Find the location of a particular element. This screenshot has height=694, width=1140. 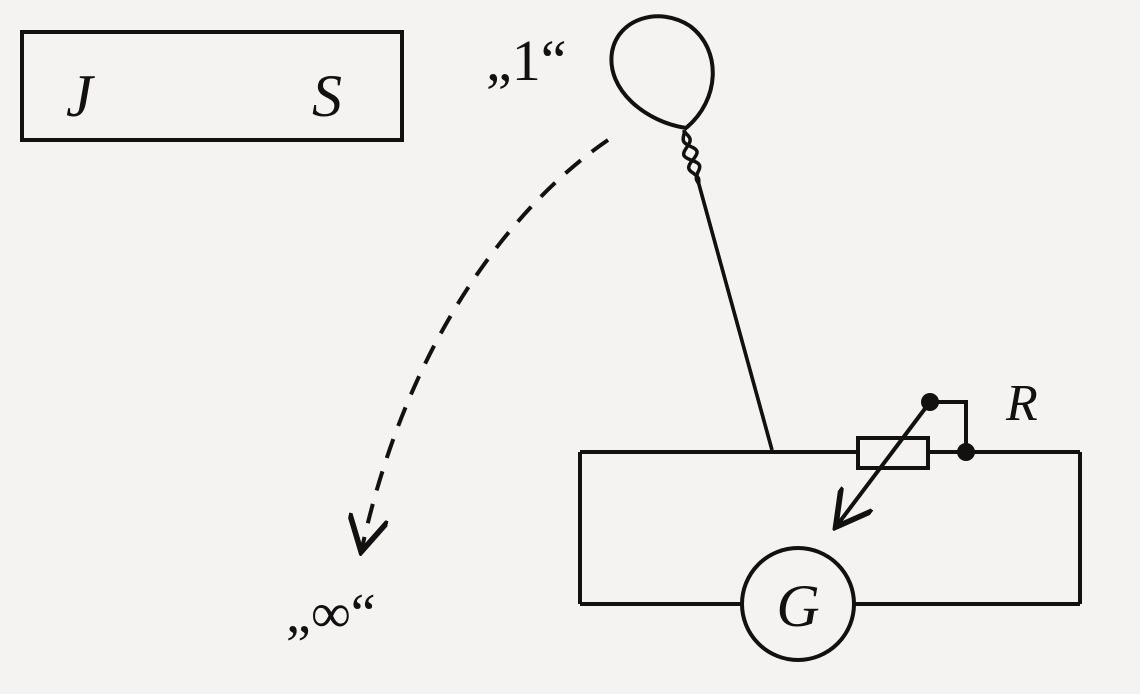

galvanometer-label: G is located at coordinates (797, 606).